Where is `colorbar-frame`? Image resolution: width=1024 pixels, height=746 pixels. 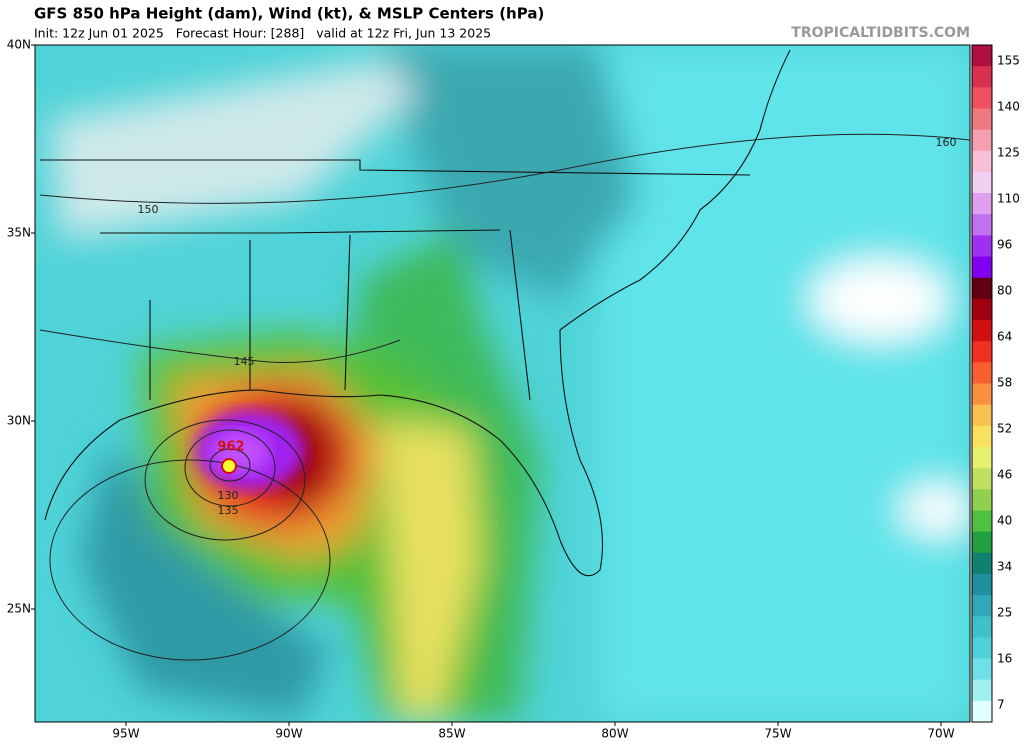
colorbar-frame is located at coordinates (982, 383).